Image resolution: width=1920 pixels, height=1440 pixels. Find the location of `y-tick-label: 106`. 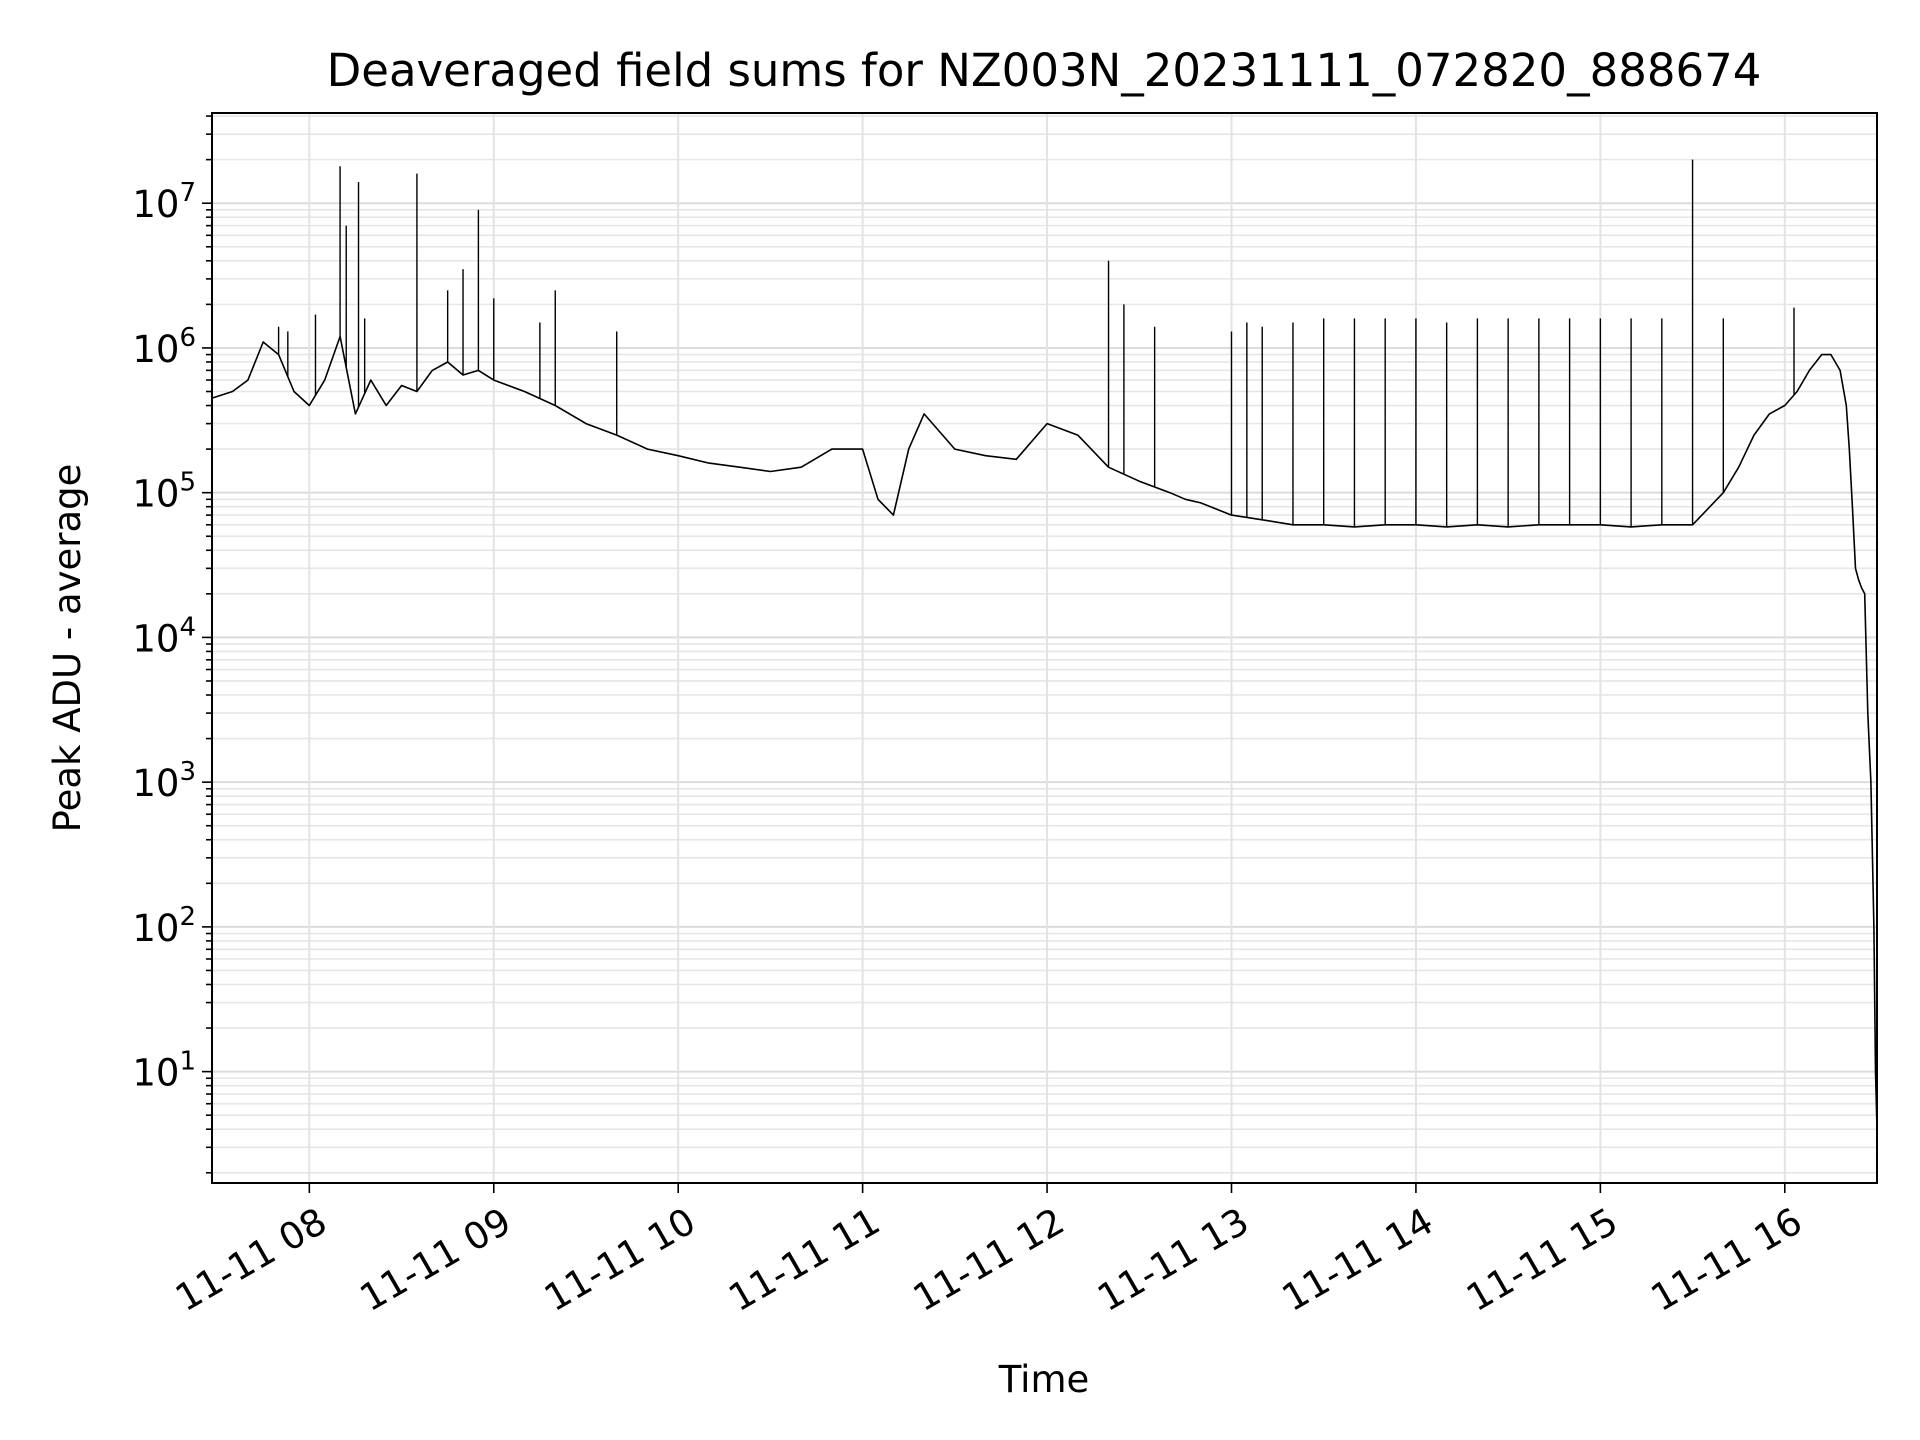

y-tick-label: 106 is located at coordinates (164, 347).